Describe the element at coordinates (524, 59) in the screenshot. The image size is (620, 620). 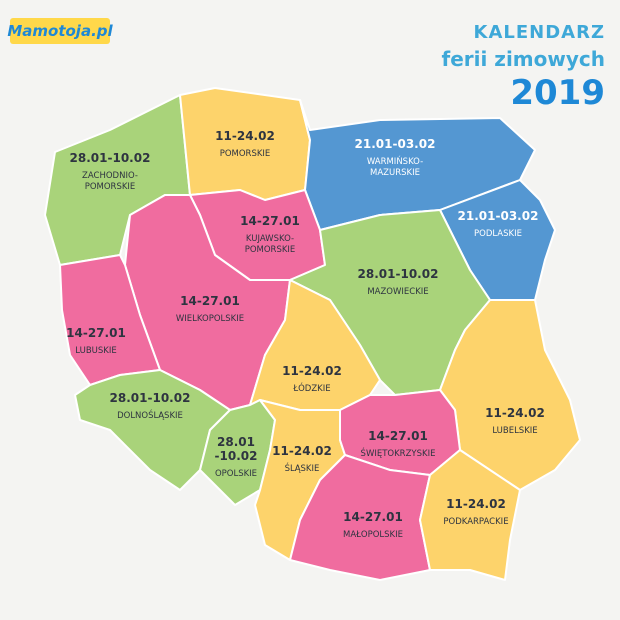
I see `title-line: ferii zimowych` at that location.